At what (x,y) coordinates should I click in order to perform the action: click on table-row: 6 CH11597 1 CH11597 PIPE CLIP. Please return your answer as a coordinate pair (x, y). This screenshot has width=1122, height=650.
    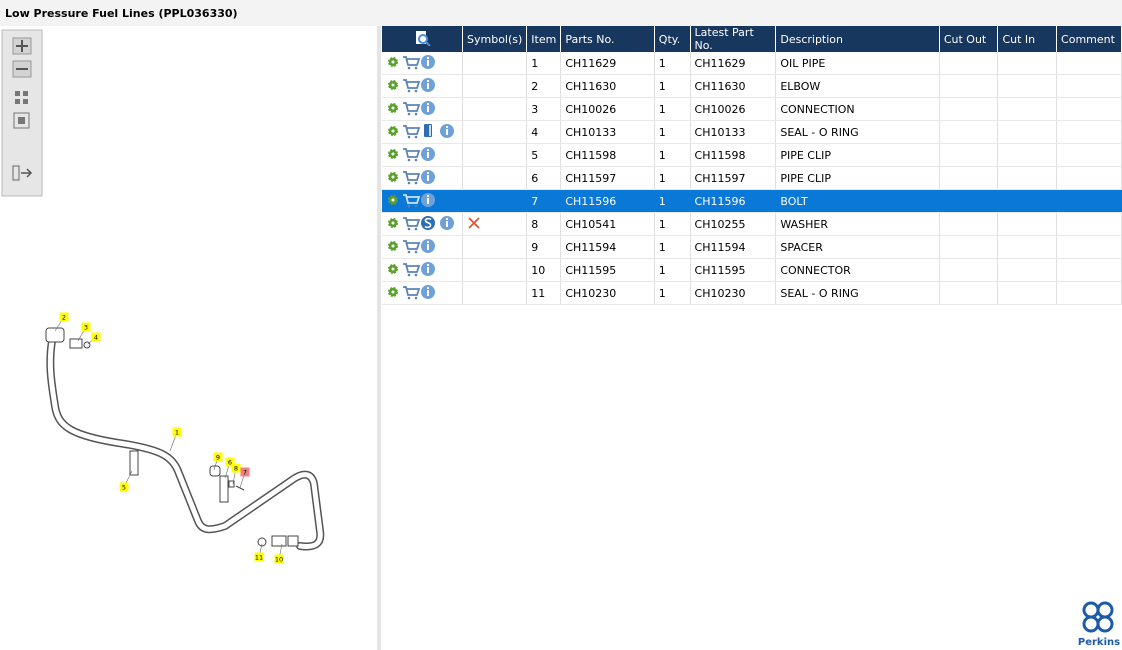
    Looking at the image, I should click on (752, 178).